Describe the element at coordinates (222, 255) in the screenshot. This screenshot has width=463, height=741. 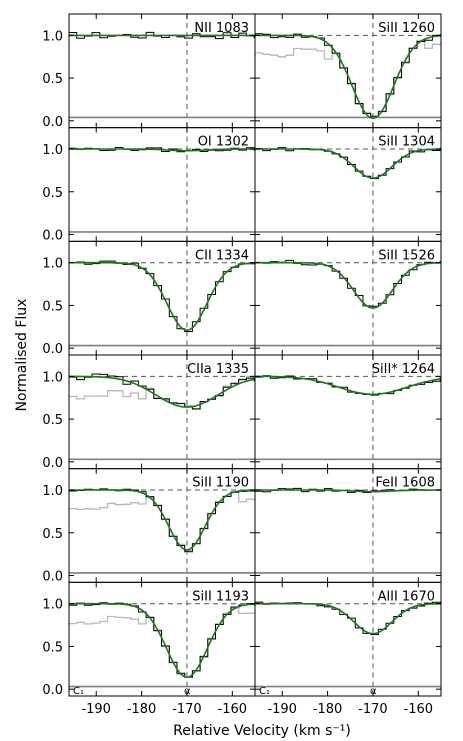
I see `panel-label: CII 1334` at that location.